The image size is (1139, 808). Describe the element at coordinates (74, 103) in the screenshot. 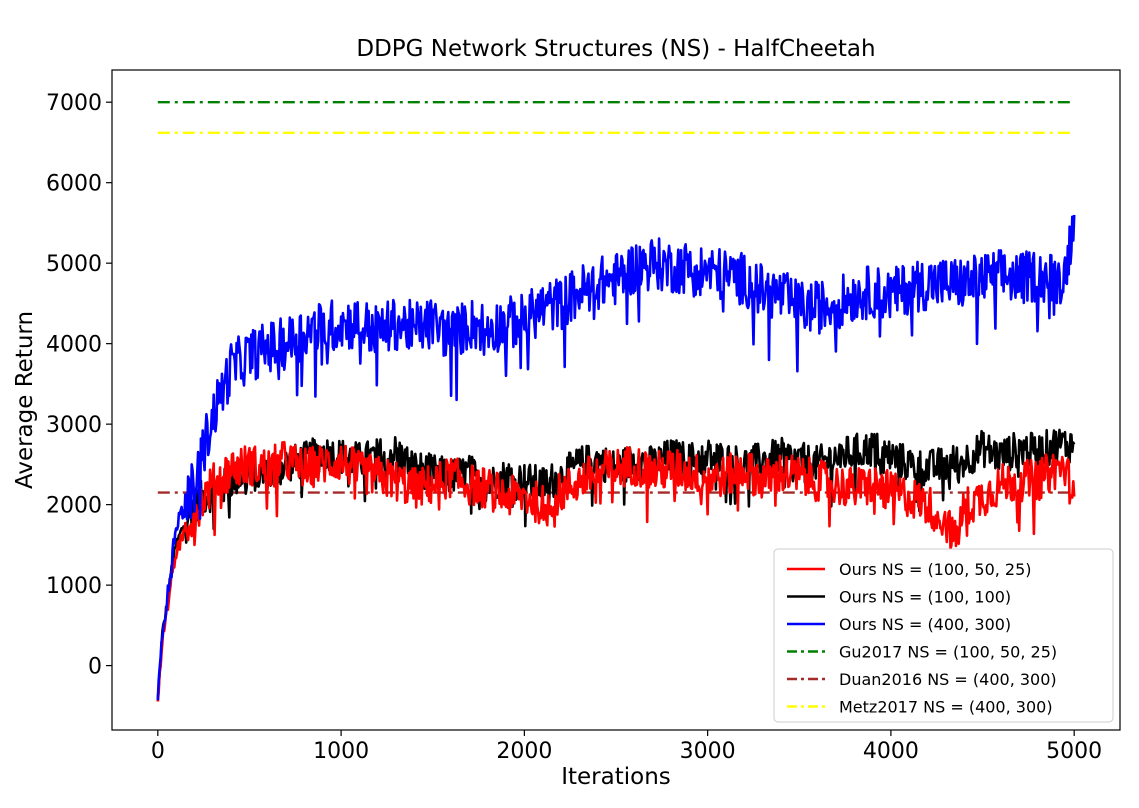

I see `y-tick-label: 7000` at that location.